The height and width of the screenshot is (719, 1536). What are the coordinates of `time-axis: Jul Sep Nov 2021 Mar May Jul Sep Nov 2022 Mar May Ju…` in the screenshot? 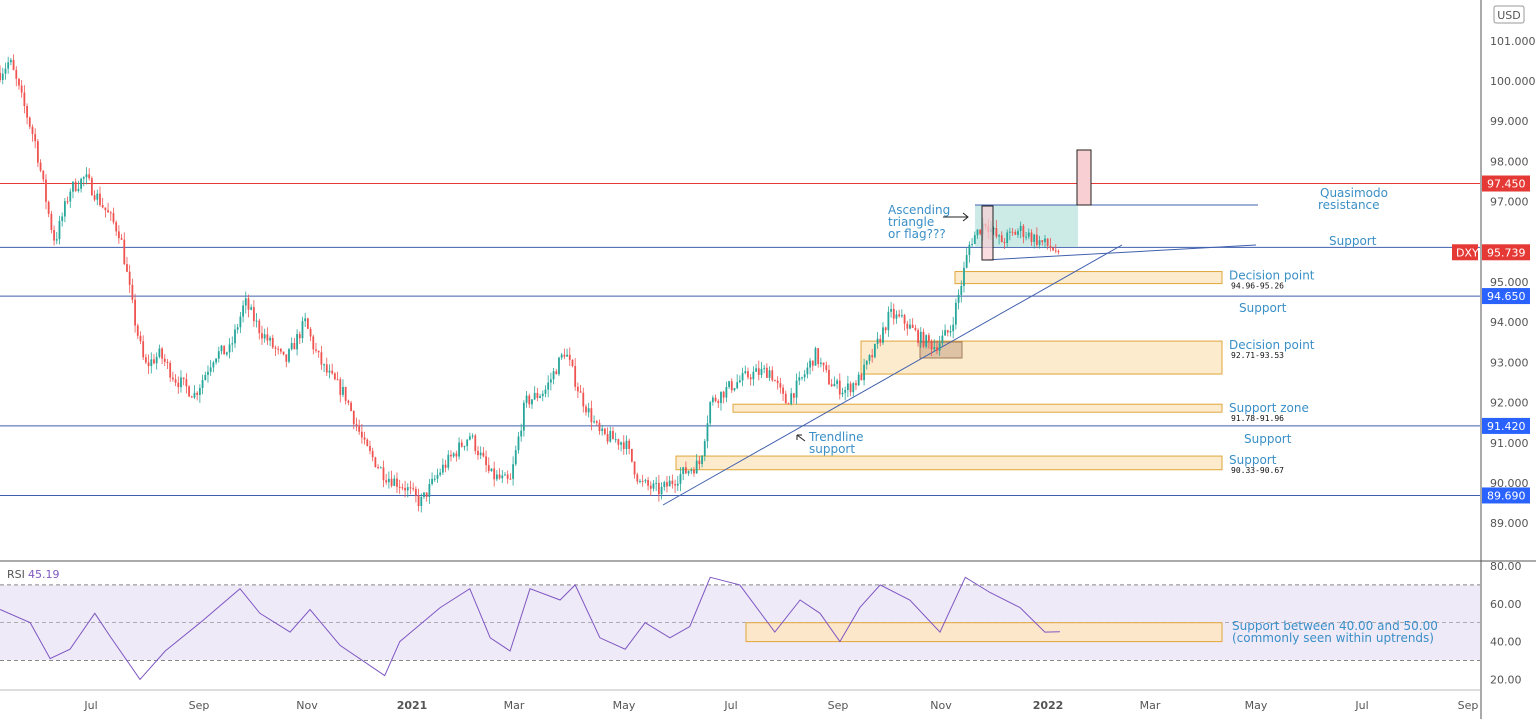 It's located at (780, 705).